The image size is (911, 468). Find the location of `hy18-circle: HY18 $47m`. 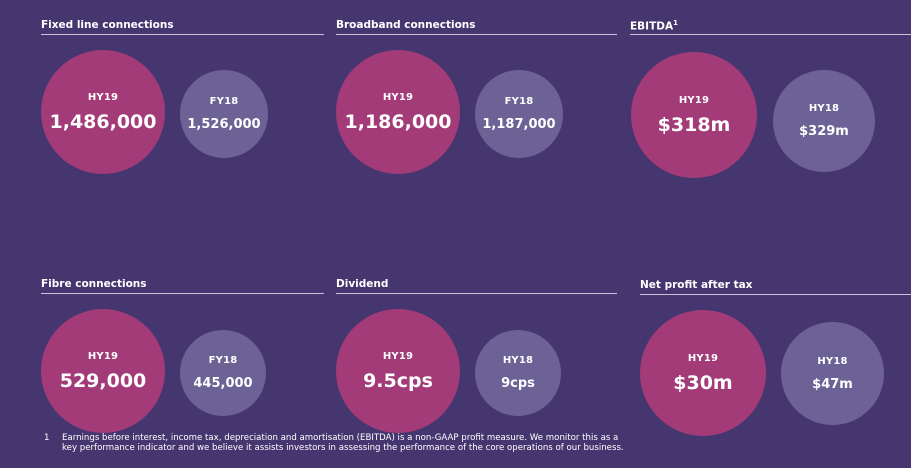

hy18-circle: HY18 $47m is located at coordinates (832, 373).